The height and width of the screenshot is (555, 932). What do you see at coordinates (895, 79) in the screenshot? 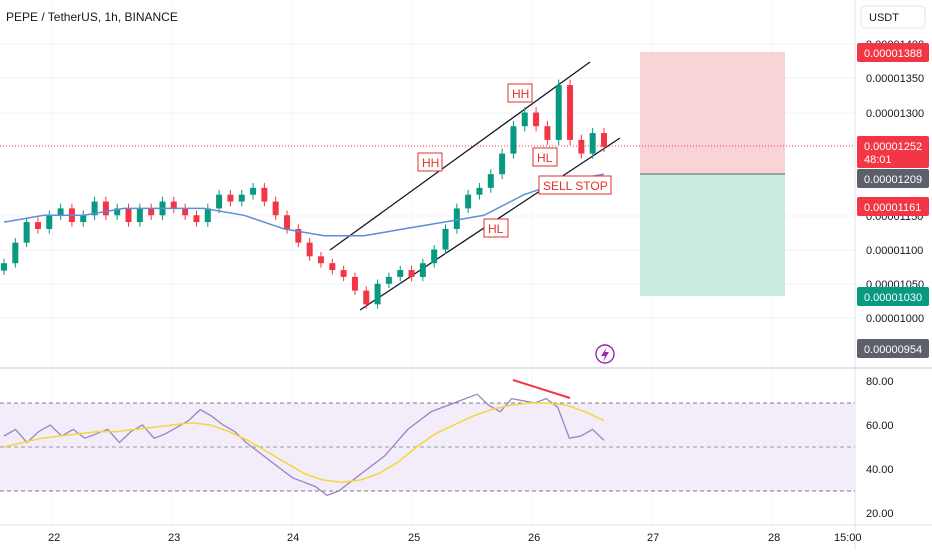
I see `price-tick: 0.00001350` at bounding box center [895, 79].